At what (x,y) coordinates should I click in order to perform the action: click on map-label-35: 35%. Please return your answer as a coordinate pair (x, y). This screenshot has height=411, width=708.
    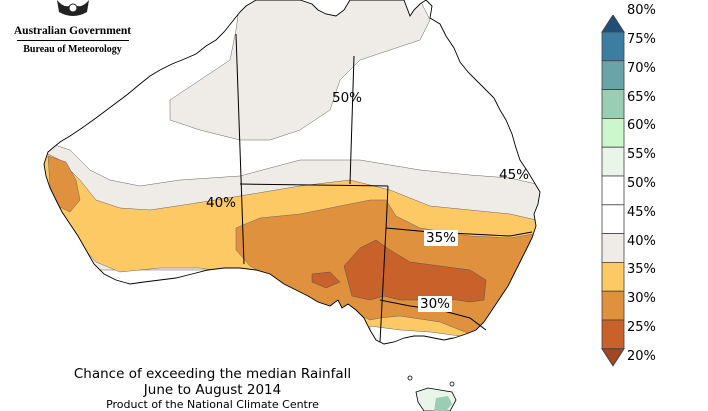
    Looking at the image, I should click on (441, 238).